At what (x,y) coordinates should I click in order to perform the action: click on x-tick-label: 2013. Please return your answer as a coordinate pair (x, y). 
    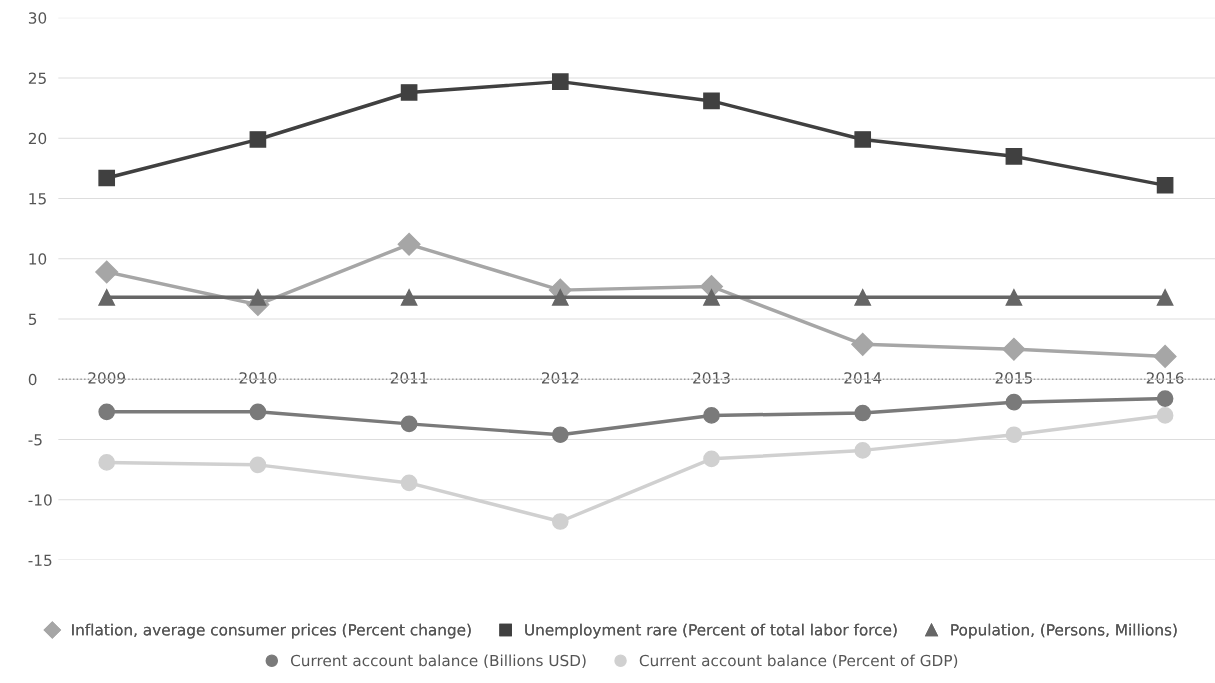
    Looking at the image, I should click on (711, 378).